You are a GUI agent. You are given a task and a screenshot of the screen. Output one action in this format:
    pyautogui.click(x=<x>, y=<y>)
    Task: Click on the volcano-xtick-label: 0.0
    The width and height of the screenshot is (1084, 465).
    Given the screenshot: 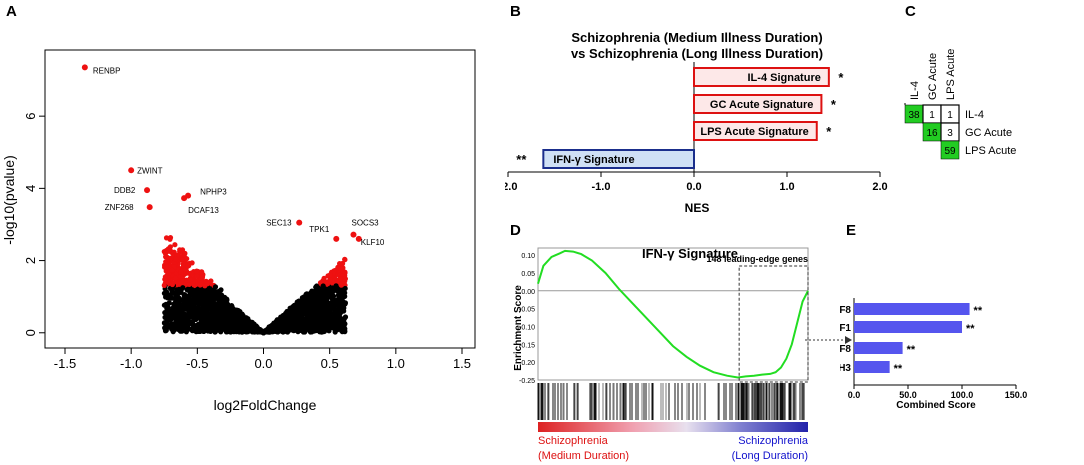 What is the action you would take?
    pyautogui.click(x=263, y=363)
    